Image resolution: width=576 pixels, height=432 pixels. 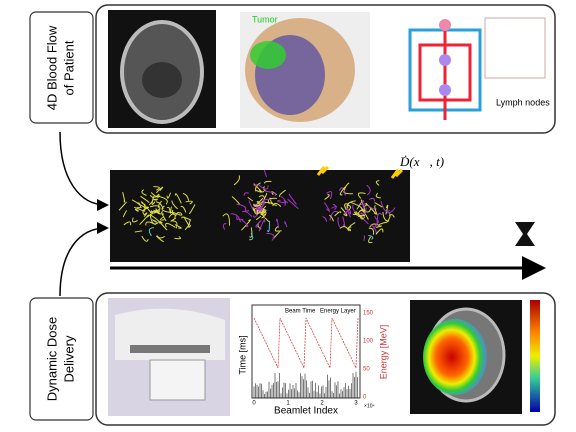 I want to click on top-label: 4D Blood Flow of Patient, so click(x=60, y=67).